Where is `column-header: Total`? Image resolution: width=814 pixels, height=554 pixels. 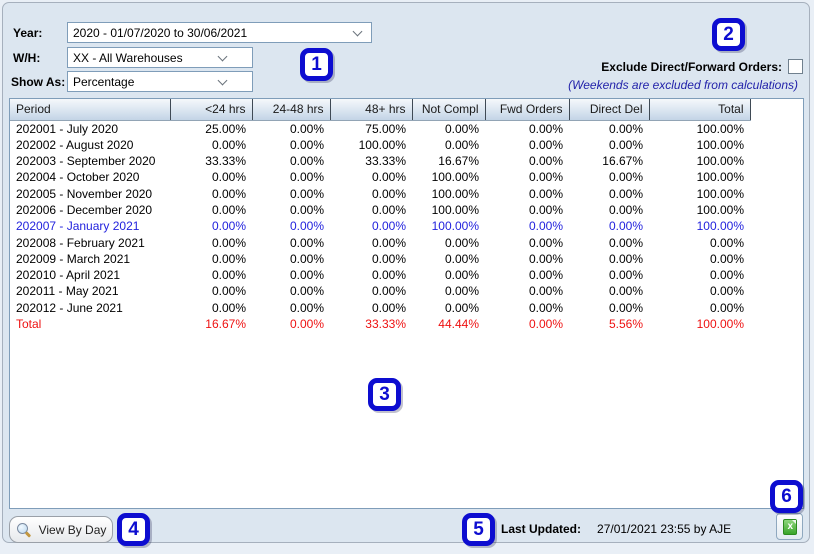
column-header: Total is located at coordinates (700, 110).